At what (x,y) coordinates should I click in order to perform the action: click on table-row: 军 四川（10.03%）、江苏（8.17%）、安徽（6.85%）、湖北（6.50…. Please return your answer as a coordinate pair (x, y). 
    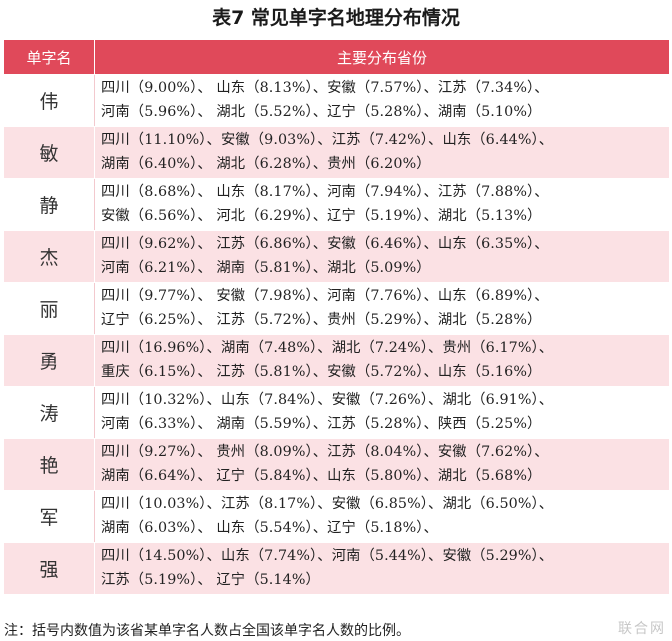
    Looking at the image, I should click on (336, 516).